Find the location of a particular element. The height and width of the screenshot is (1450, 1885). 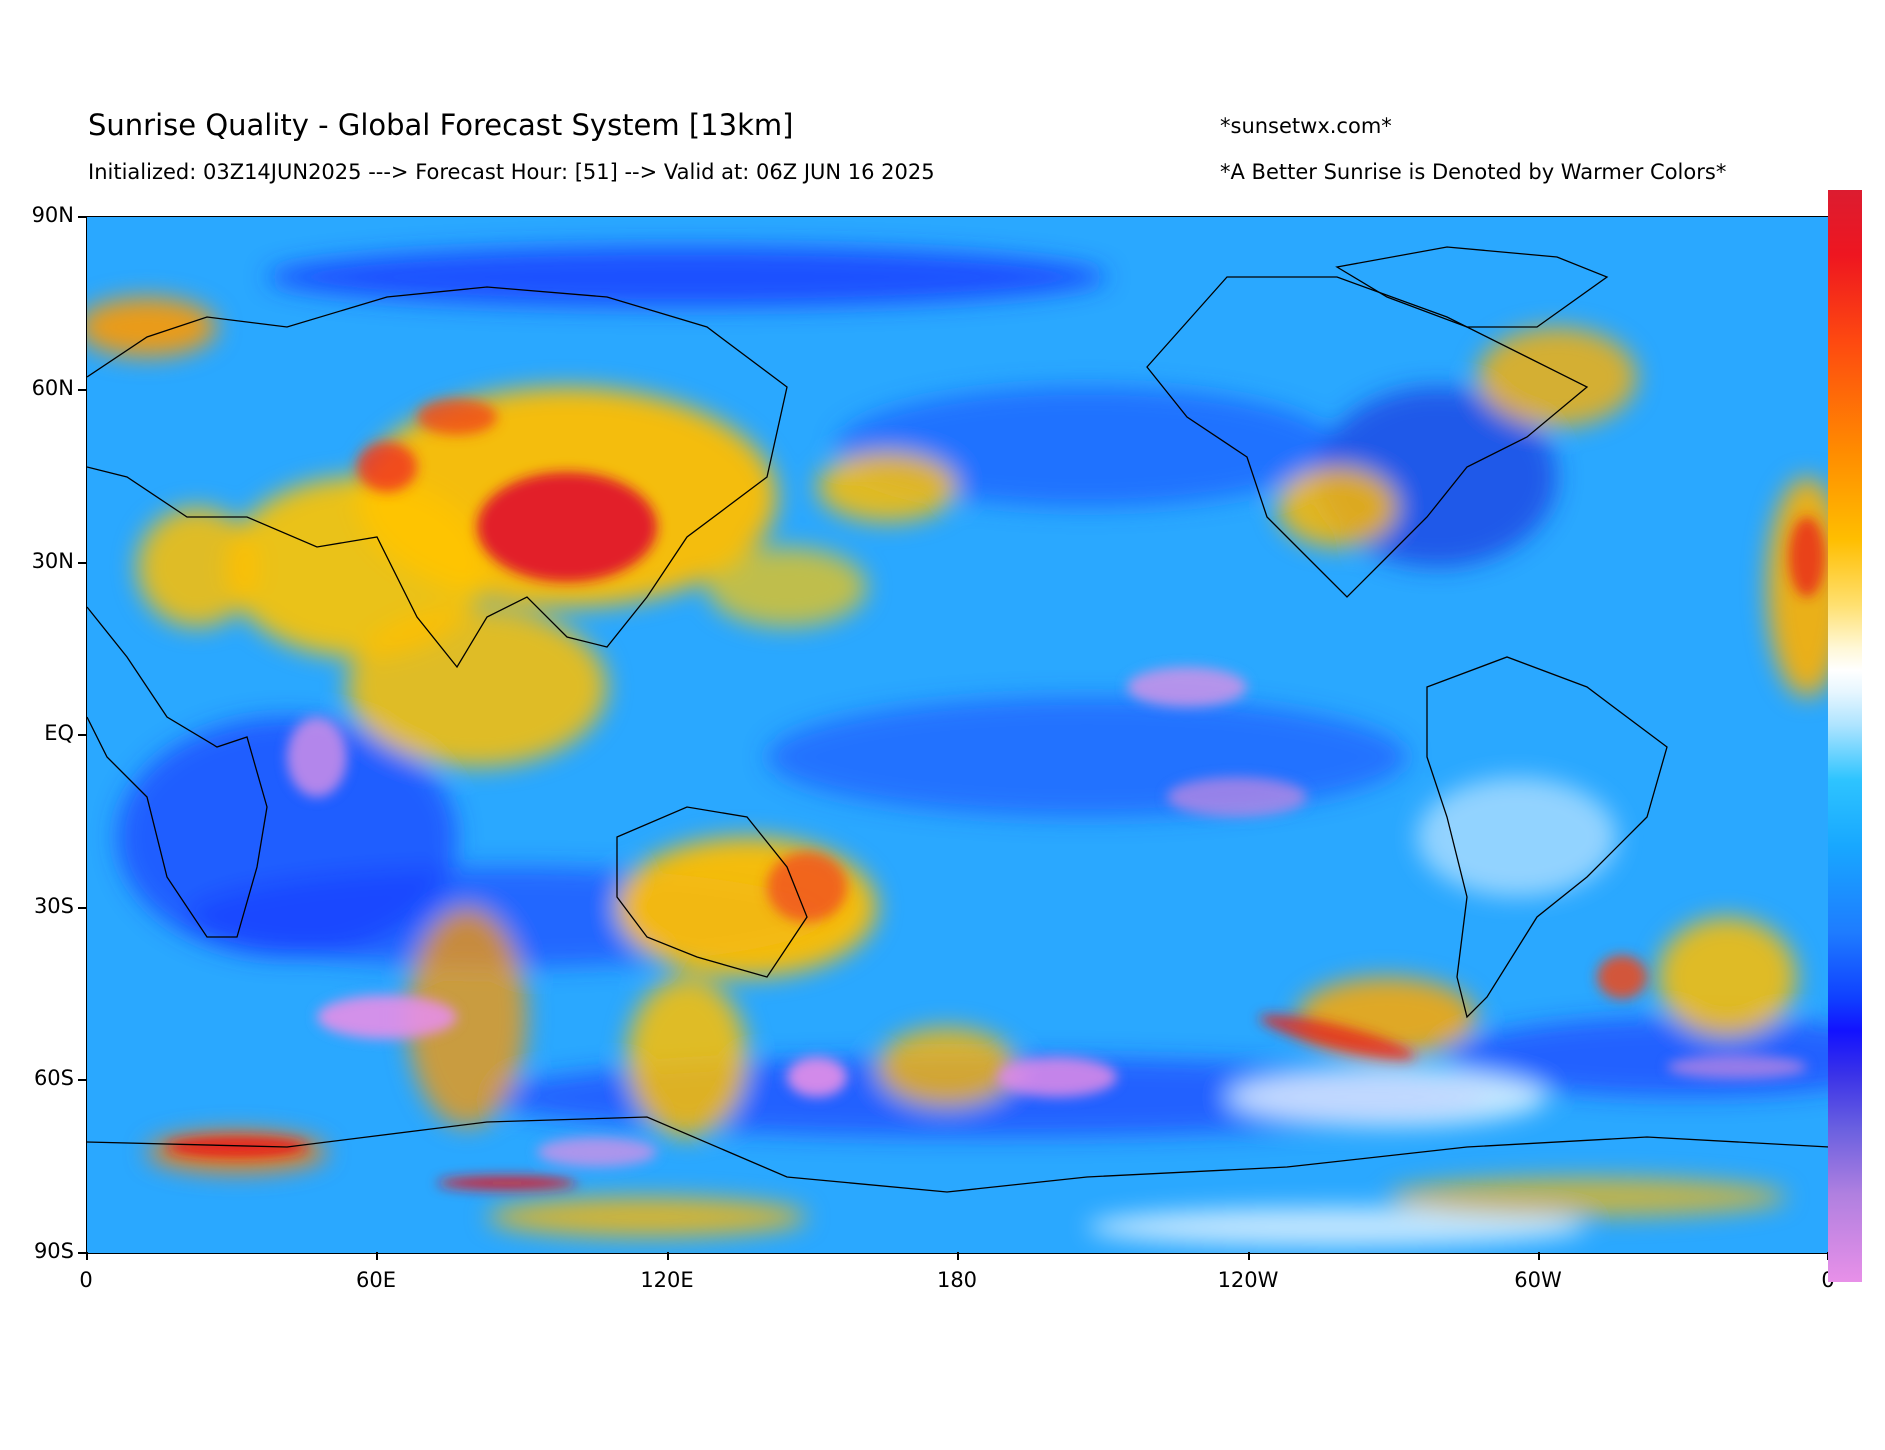

north-america-outline is located at coordinates (1367, 437).